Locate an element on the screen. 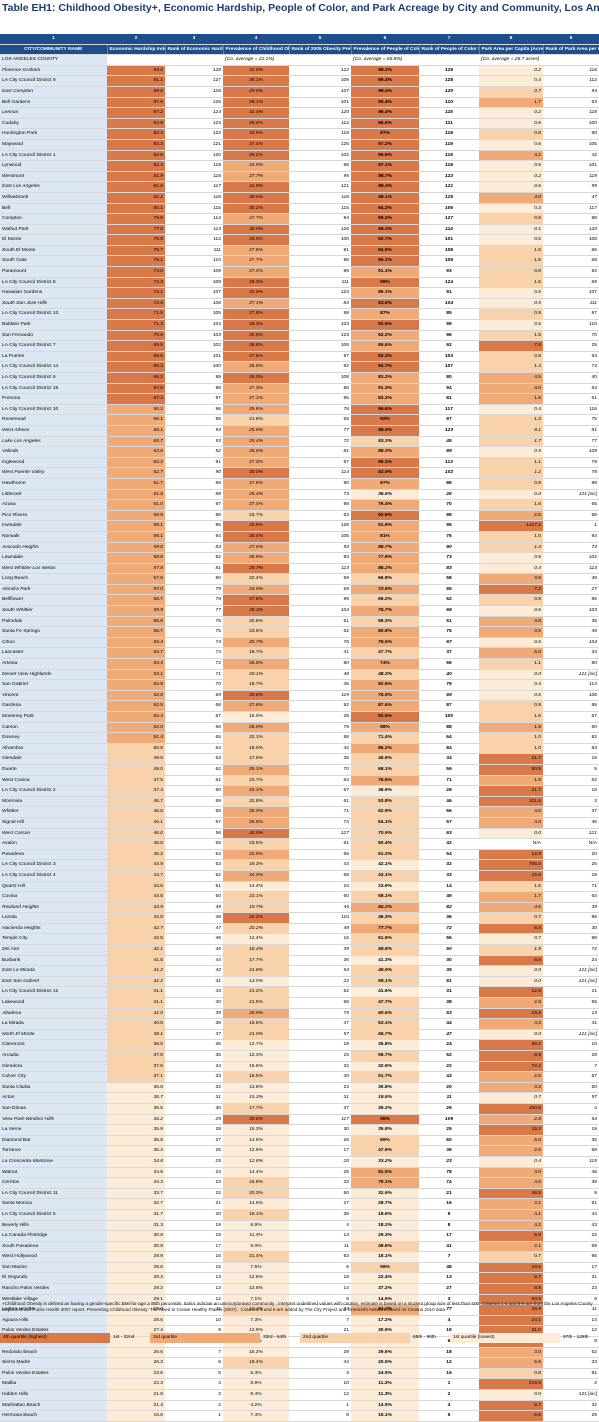 The width and height of the screenshot is (599, 1422). row-name: Norwalk is located at coordinates (53, 537).